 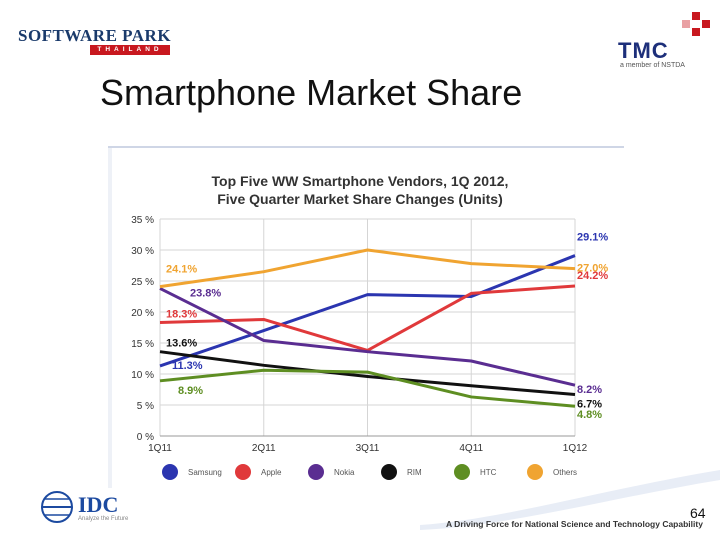 What do you see at coordinates (130, 50) in the screenshot?
I see `software-park-logo-subtext: THAILAND` at bounding box center [130, 50].